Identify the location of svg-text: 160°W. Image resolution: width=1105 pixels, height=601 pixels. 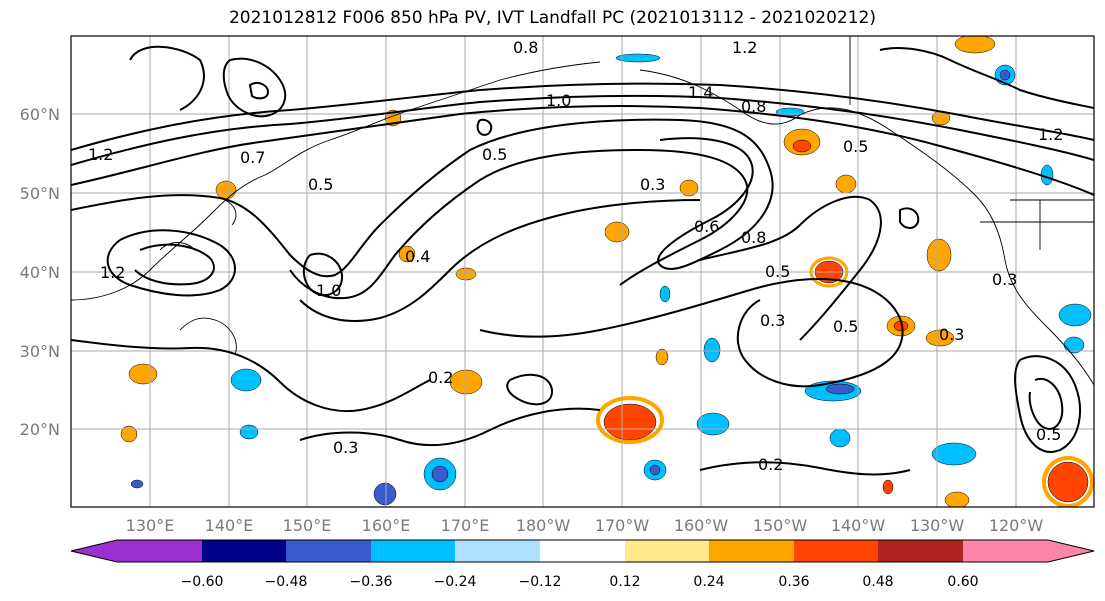
(701, 525).